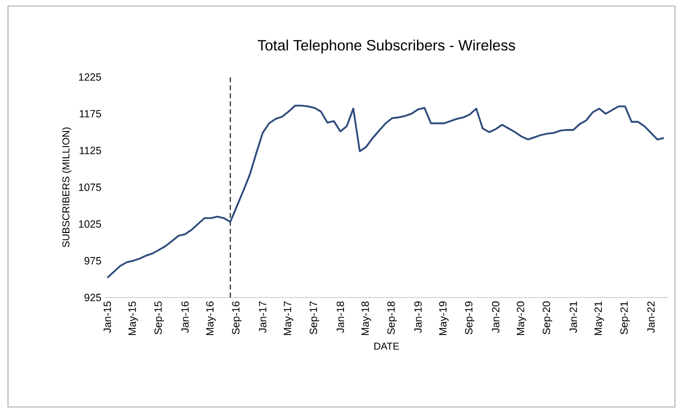  I want to click on x-tick-label: Jan-15, so click(108, 317).